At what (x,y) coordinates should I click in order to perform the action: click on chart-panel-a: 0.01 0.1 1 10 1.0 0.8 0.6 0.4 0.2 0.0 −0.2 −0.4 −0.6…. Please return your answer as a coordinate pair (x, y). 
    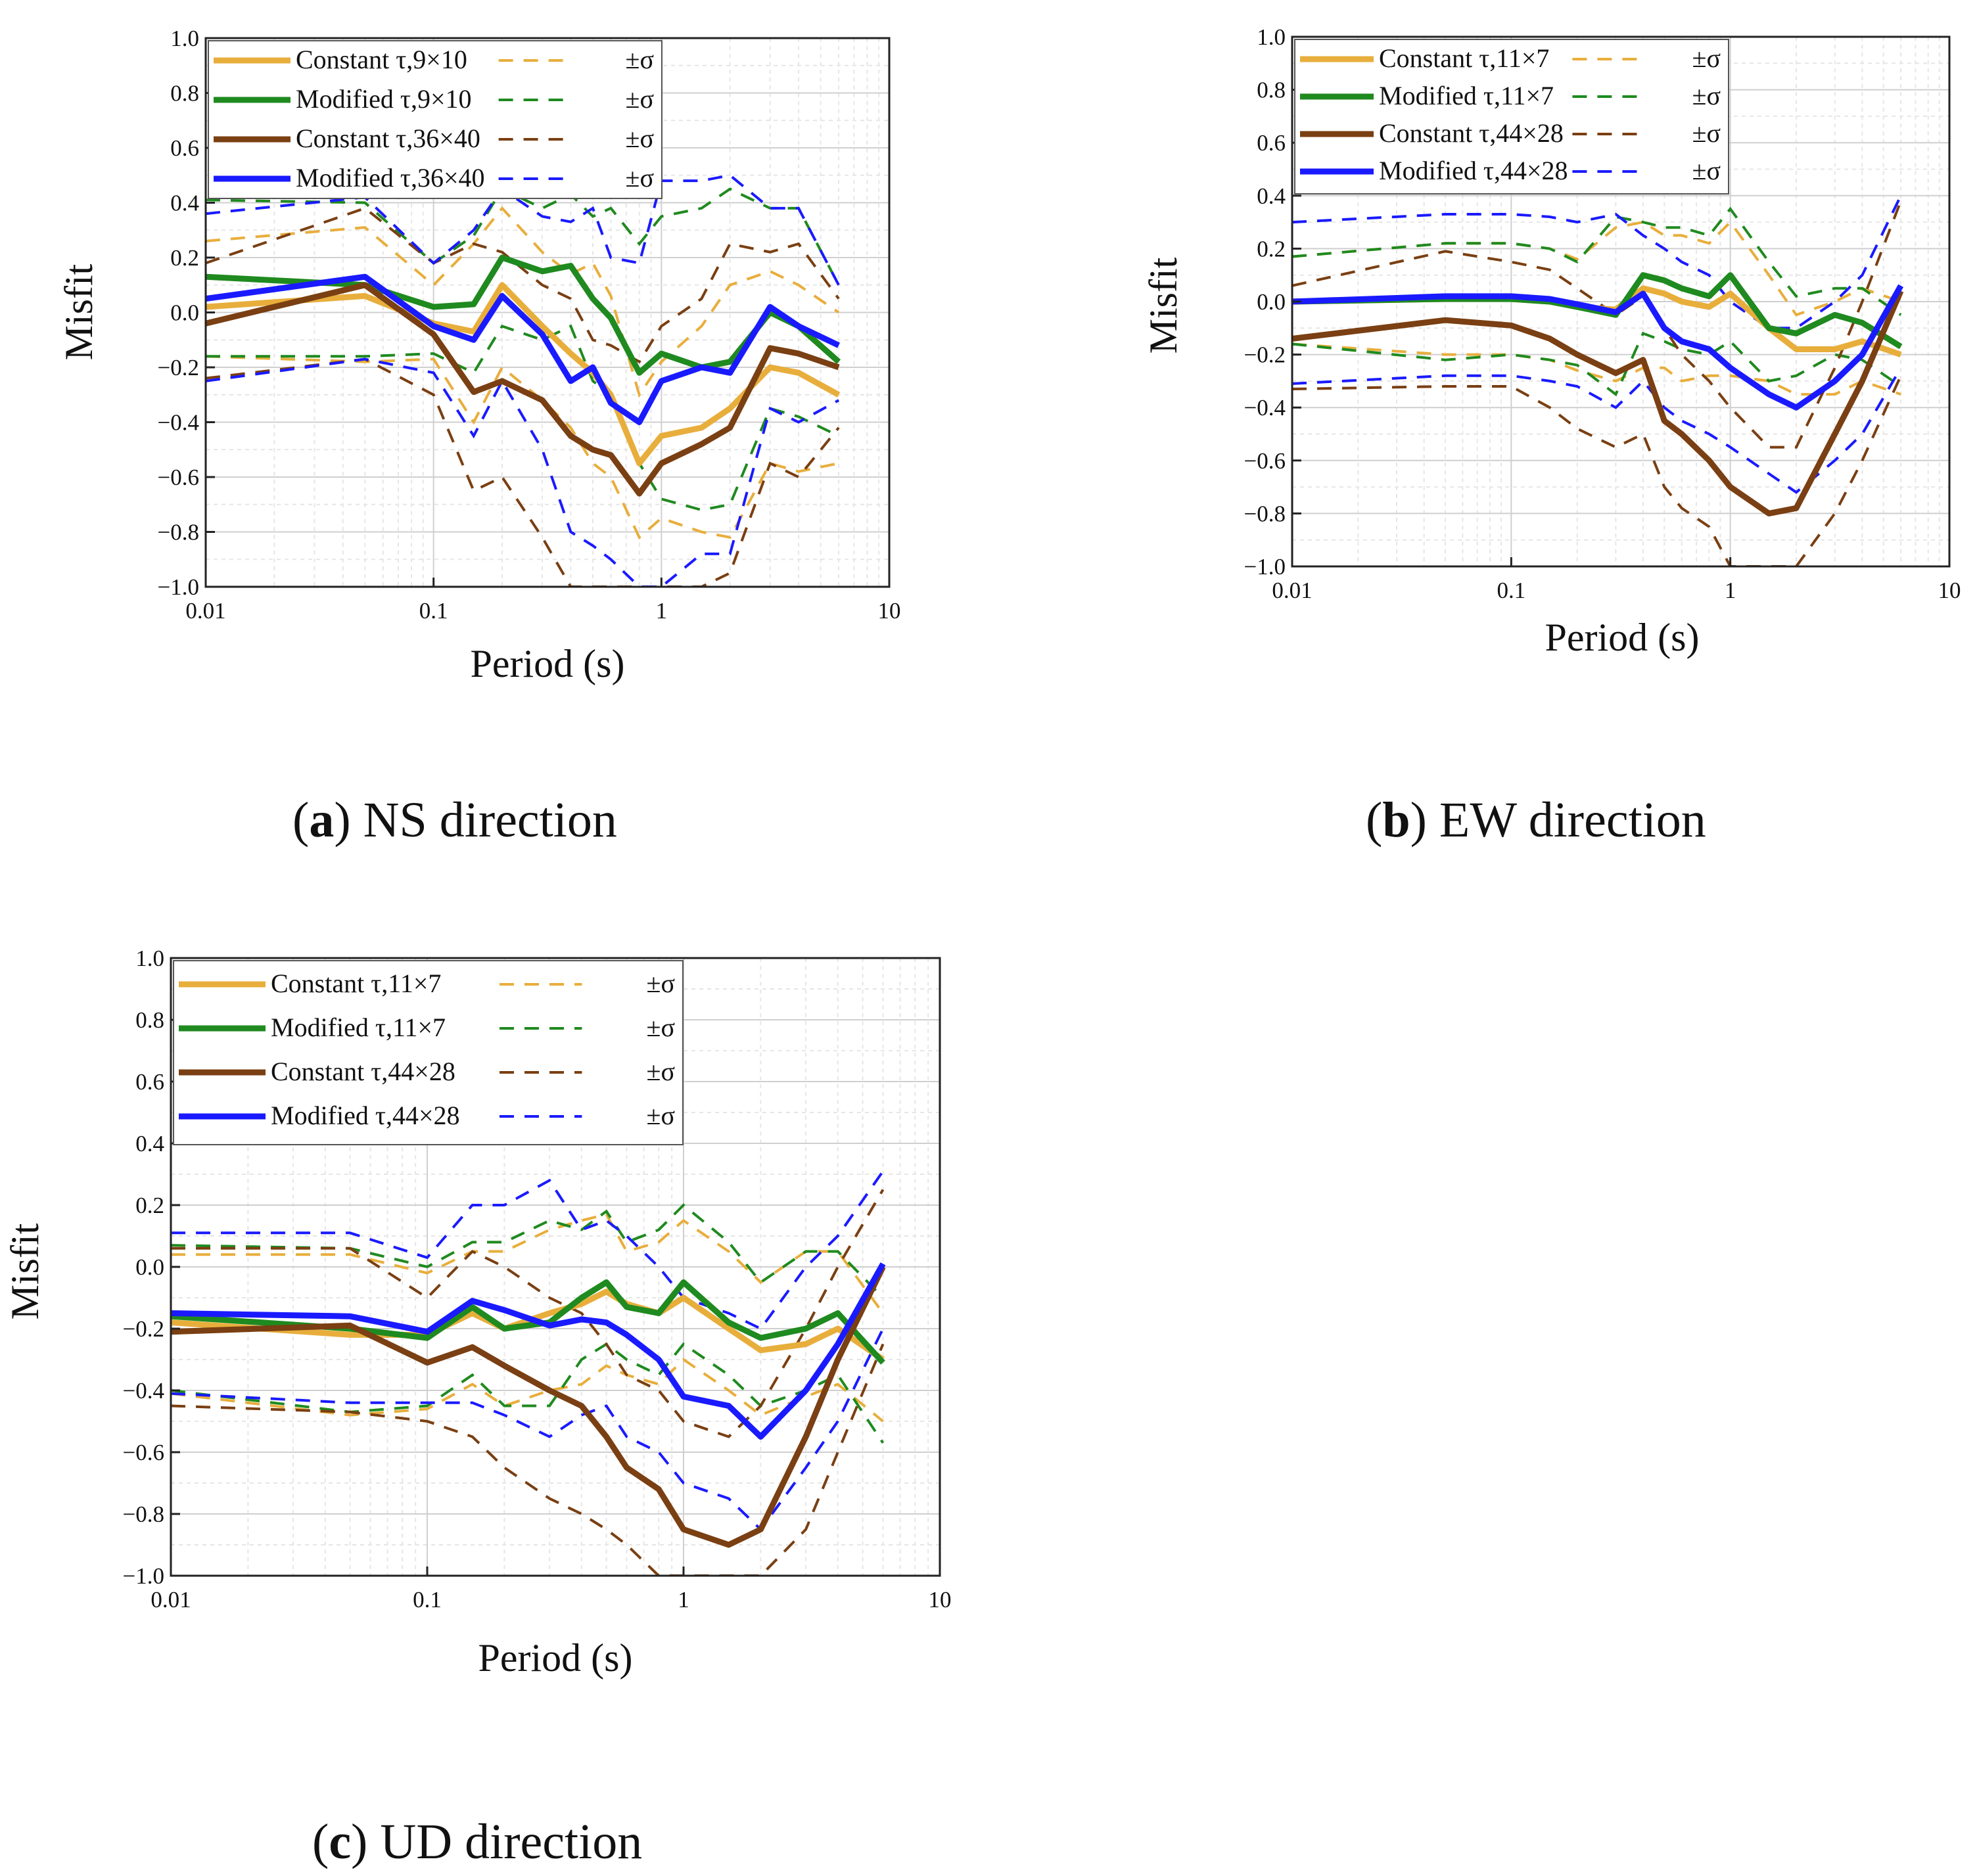
    Looking at the image, I should click on (479, 355).